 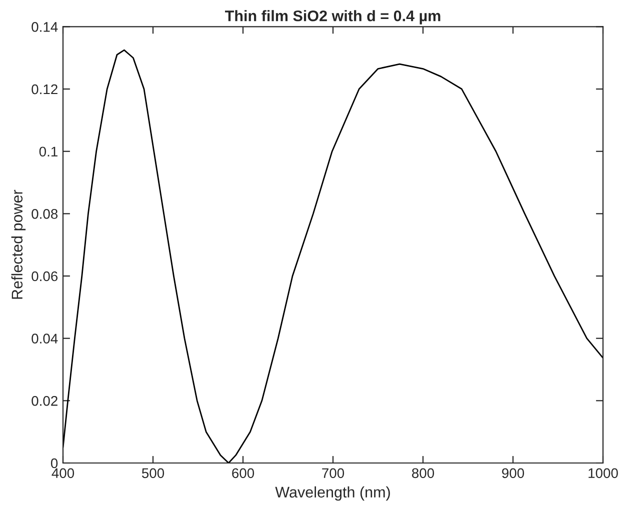 What do you see at coordinates (332, 17) in the screenshot?
I see `chart-title: Thin film SiO2 with d = 0.4 µm` at bounding box center [332, 17].